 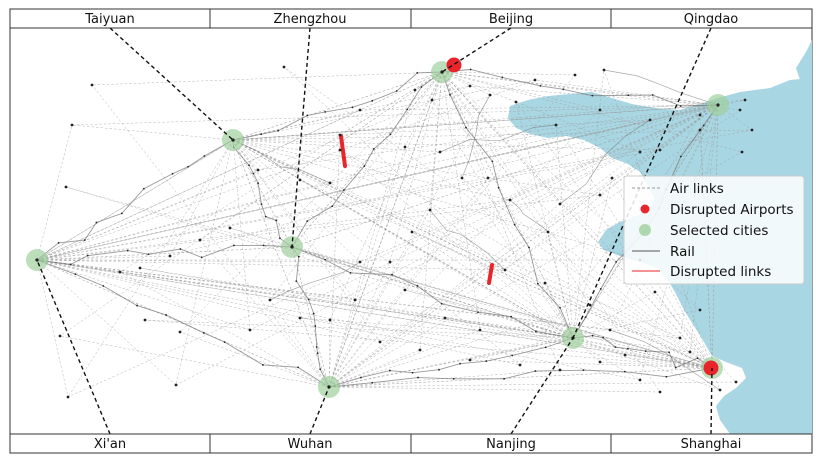 What do you see at coordinates (719, 231) in the screenshot?
I see `legend-label-selected-cities: Selected cities` at bounding box center [719, 231].